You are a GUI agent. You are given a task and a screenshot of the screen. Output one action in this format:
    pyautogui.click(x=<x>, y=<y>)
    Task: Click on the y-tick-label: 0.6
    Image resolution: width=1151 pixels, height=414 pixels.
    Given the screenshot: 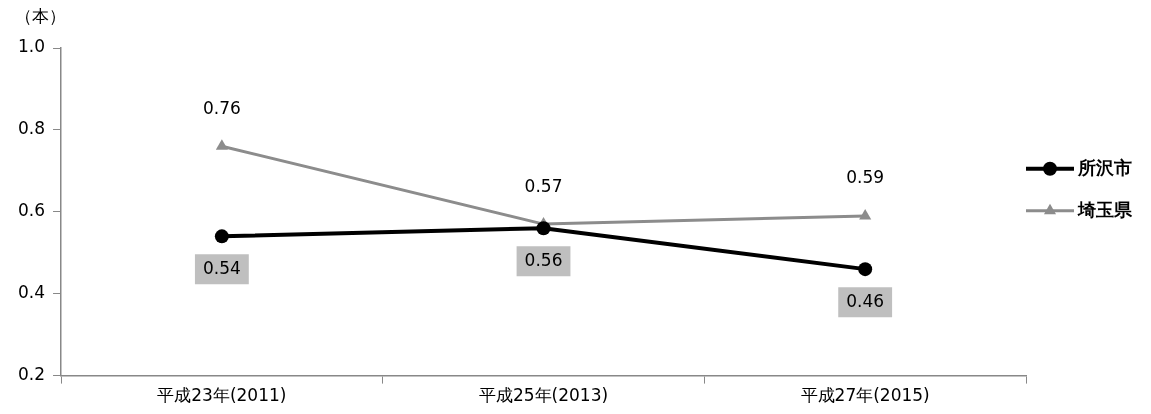 What is the action you would take?
    pyautogui.click(x=31, y=210)
    